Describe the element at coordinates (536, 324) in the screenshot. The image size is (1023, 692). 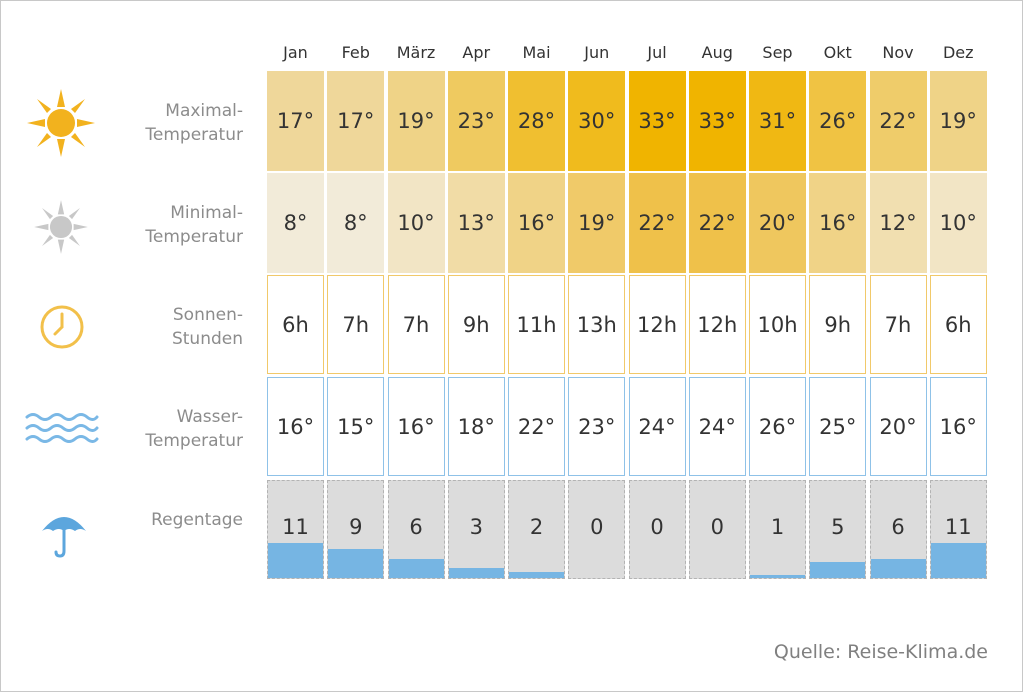
I see `cell-value: 11h` at that location.